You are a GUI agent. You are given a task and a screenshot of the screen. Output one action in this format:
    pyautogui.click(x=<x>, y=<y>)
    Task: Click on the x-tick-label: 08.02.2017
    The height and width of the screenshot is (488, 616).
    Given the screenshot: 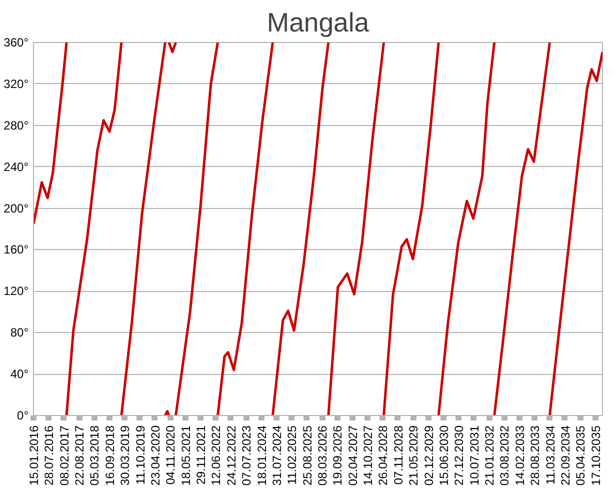 What is the action you would take?
    pyautogui.click(x=64, y=455)
    